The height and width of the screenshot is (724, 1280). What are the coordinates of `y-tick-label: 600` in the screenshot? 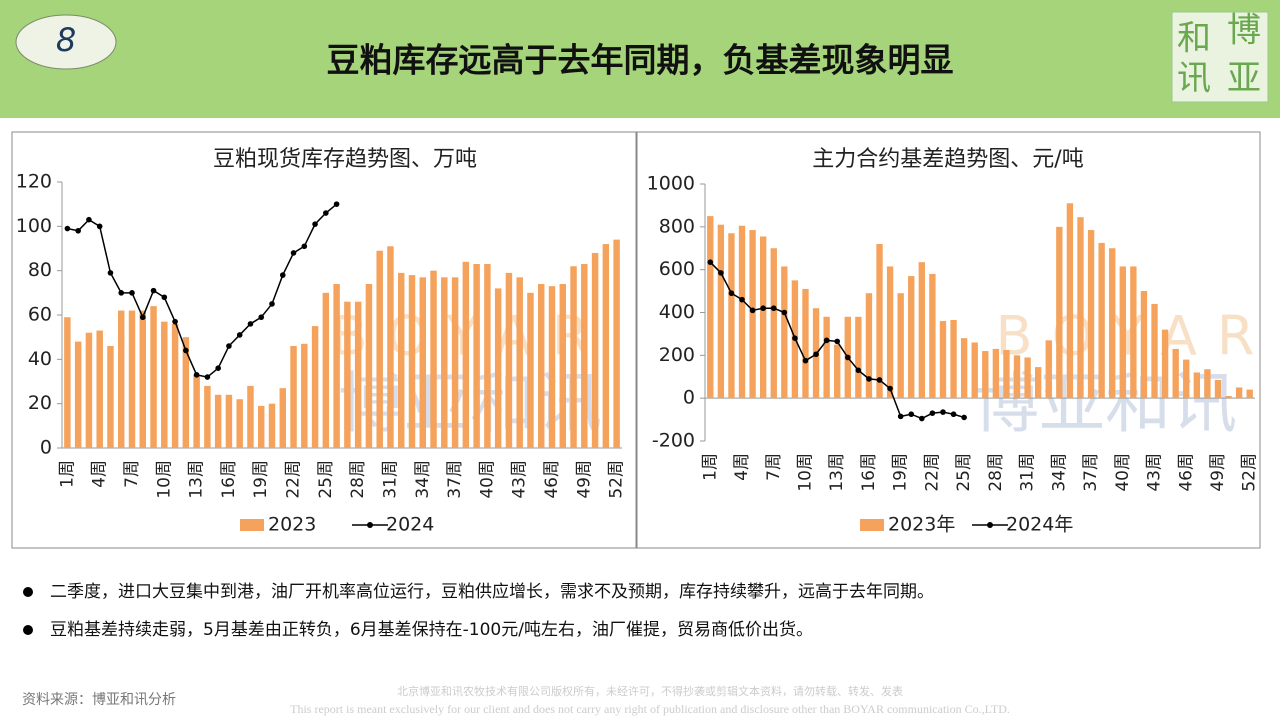 It's located at (677, 269).